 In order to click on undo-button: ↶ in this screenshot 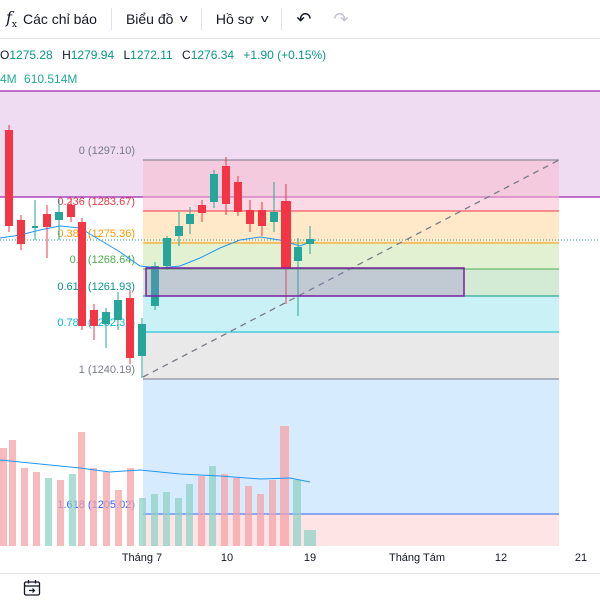, I will do `click(303, 19)`.